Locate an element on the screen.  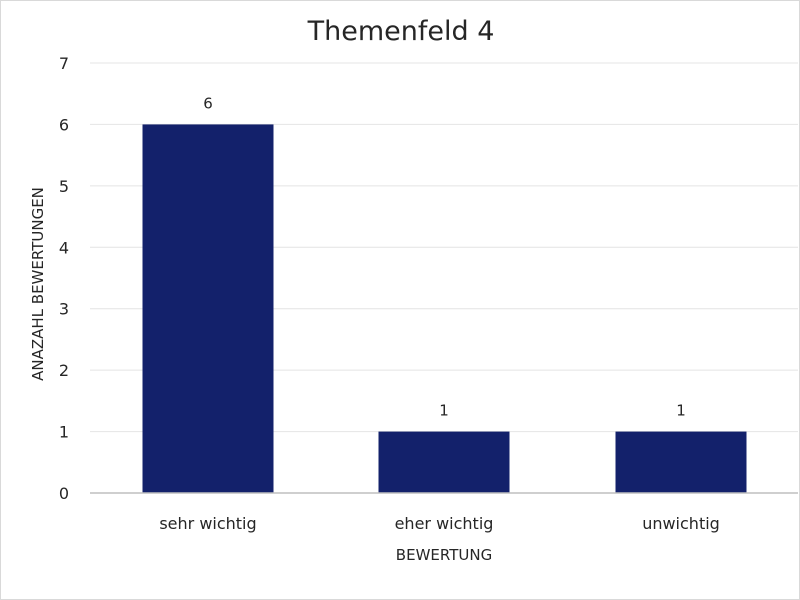
x-axis-ticks: sehr wichtig eher wichtig unwichtig is located at coordinates (439, 523).